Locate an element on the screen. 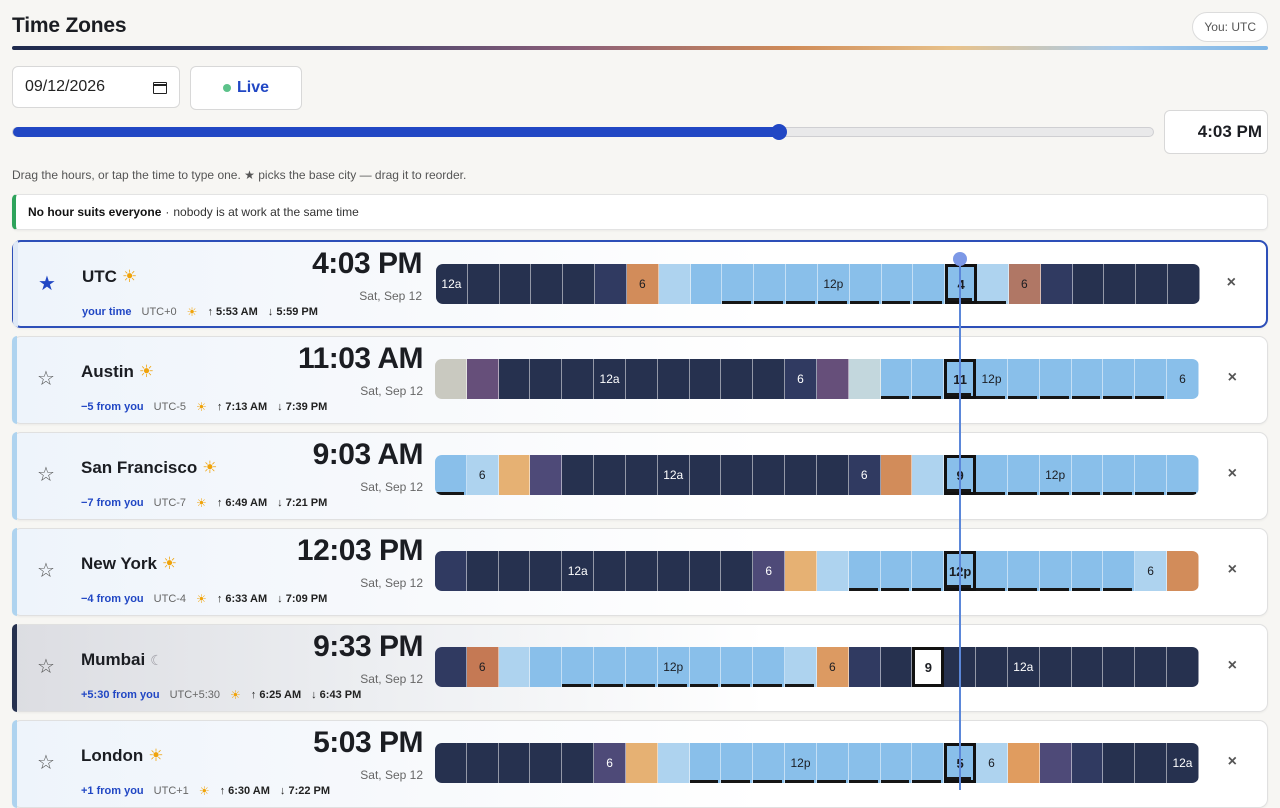 This screenshot has width=1280, height=808. live-button: Live is located at coordinates (246, 88).